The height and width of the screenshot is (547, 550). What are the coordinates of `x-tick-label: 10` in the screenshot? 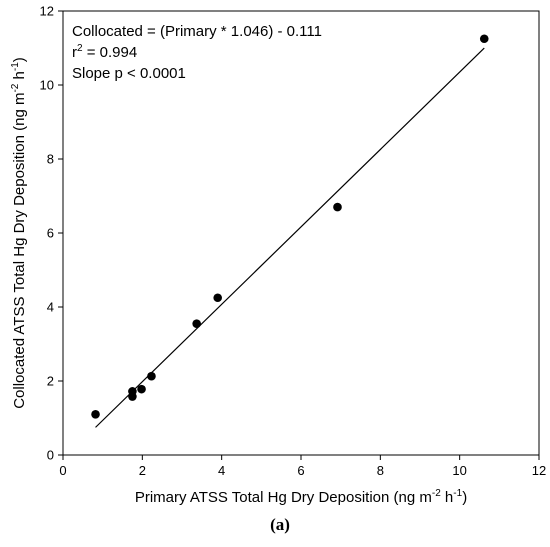 It's located at (459, 470).